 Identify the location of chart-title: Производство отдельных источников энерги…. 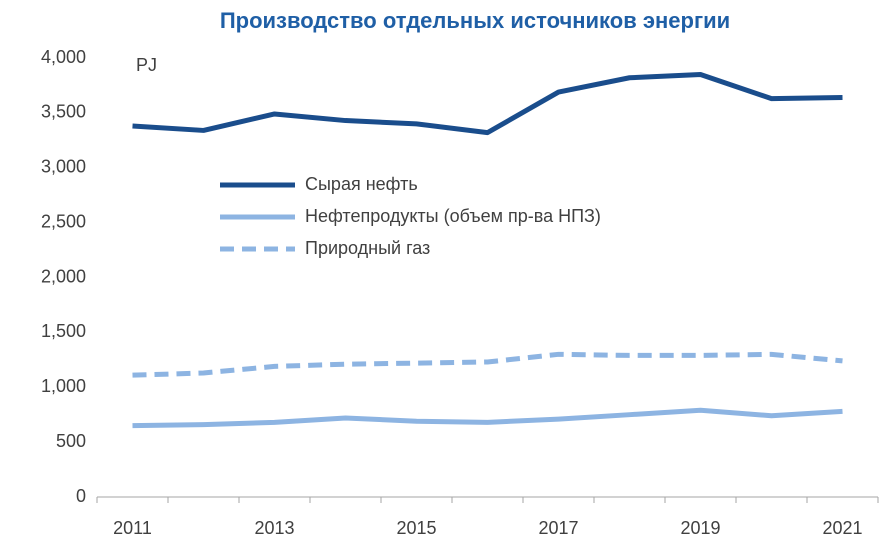
(475, 20).